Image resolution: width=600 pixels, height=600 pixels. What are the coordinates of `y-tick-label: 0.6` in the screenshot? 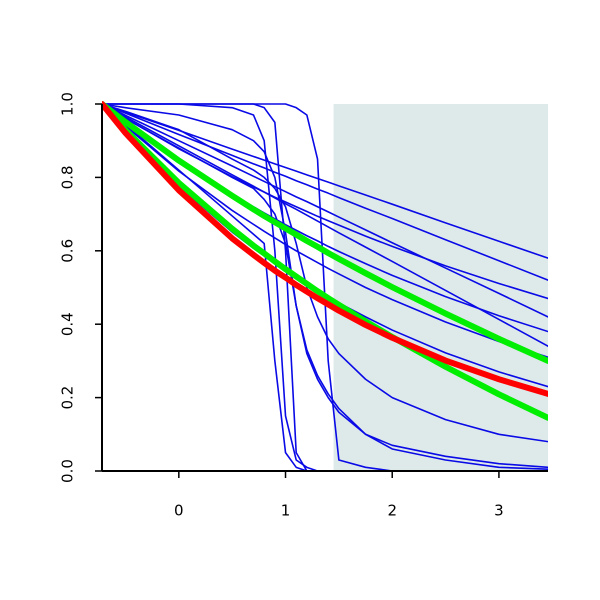 It's located at (68, 251).